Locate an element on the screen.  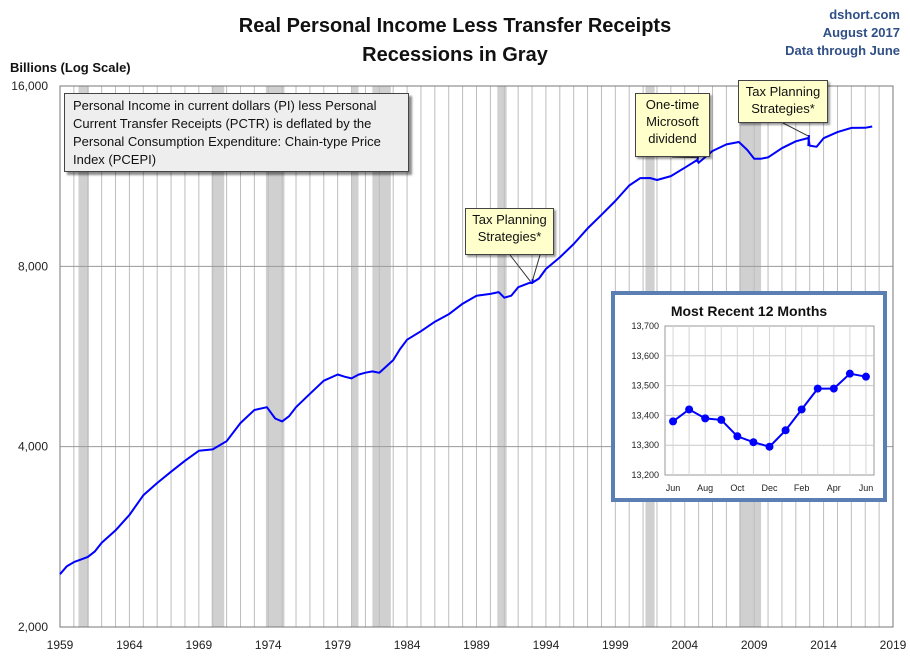
source-date: August 2017 is located at coordinates (861, 32).